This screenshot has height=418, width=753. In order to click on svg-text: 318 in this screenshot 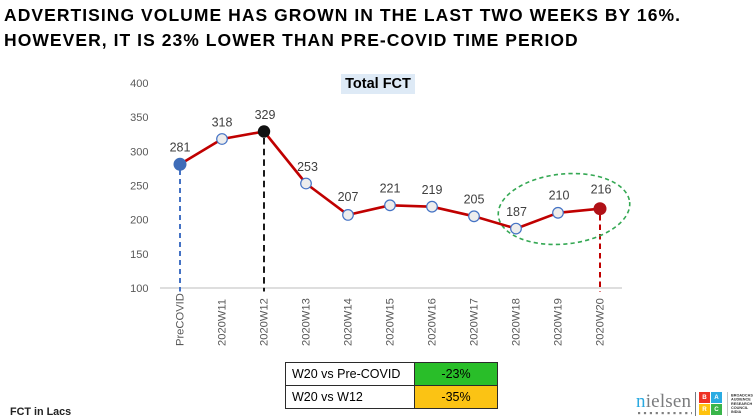, I will do `click(222, 123)`.